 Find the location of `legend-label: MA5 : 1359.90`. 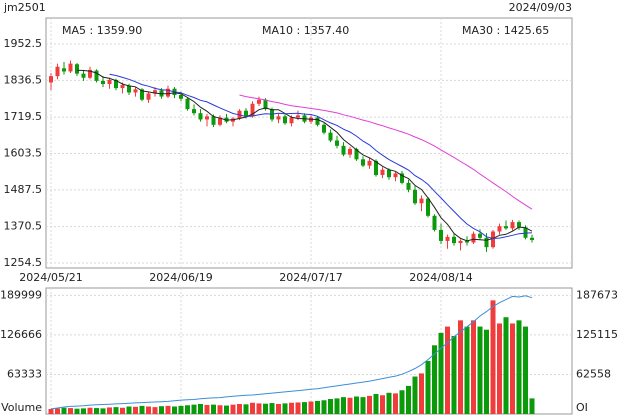

legend-label: MA5 : 1359.90 is located at coordinates (102, 30).